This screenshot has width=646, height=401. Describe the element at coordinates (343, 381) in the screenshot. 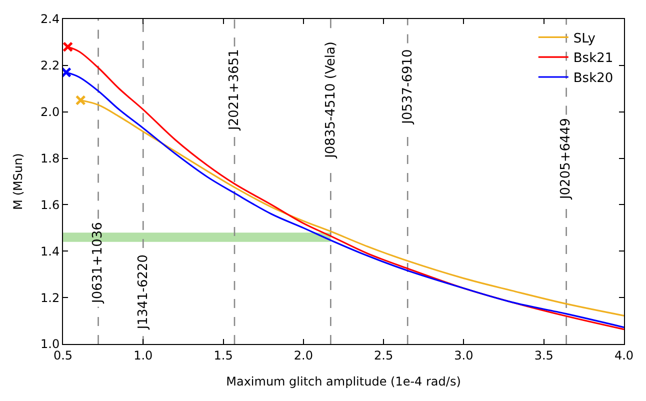

I see `x-axis-title: Maximum glitch amplitude (1e-4 rad/s)` at that location.